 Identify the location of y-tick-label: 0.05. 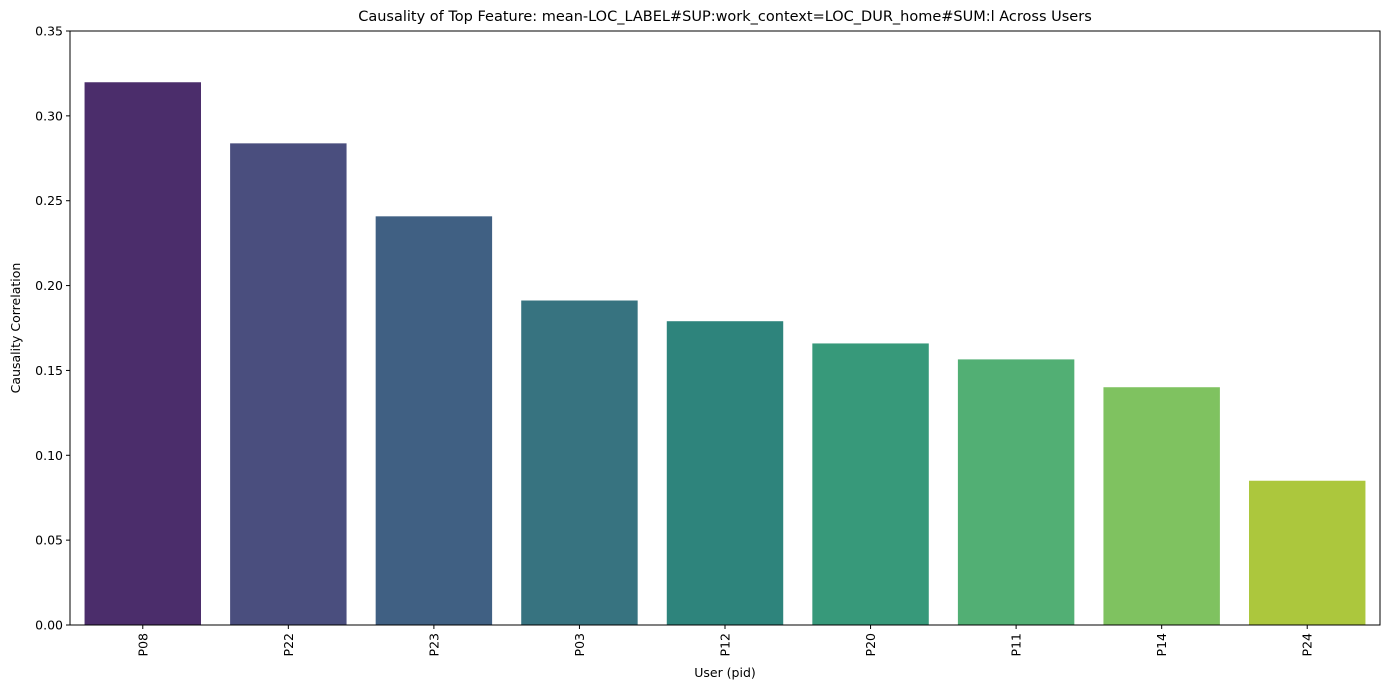
(49, 540).